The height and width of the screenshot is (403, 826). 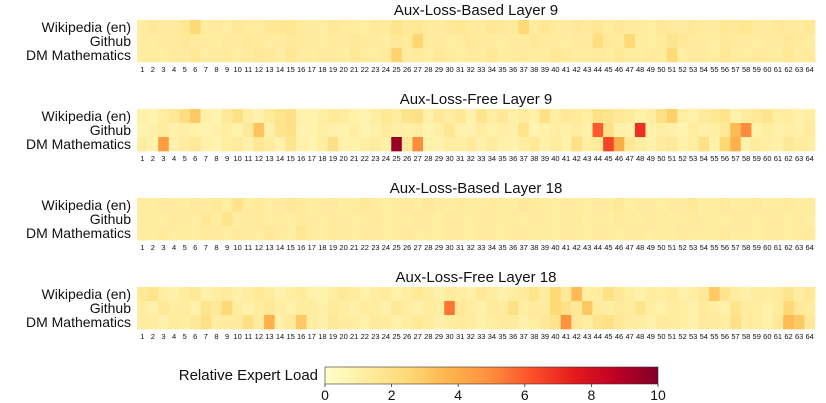 What do you see at coordinates (386, 69) in the screenshot?
I see `x-tick-label: 24` at bounding box center [386, 69].